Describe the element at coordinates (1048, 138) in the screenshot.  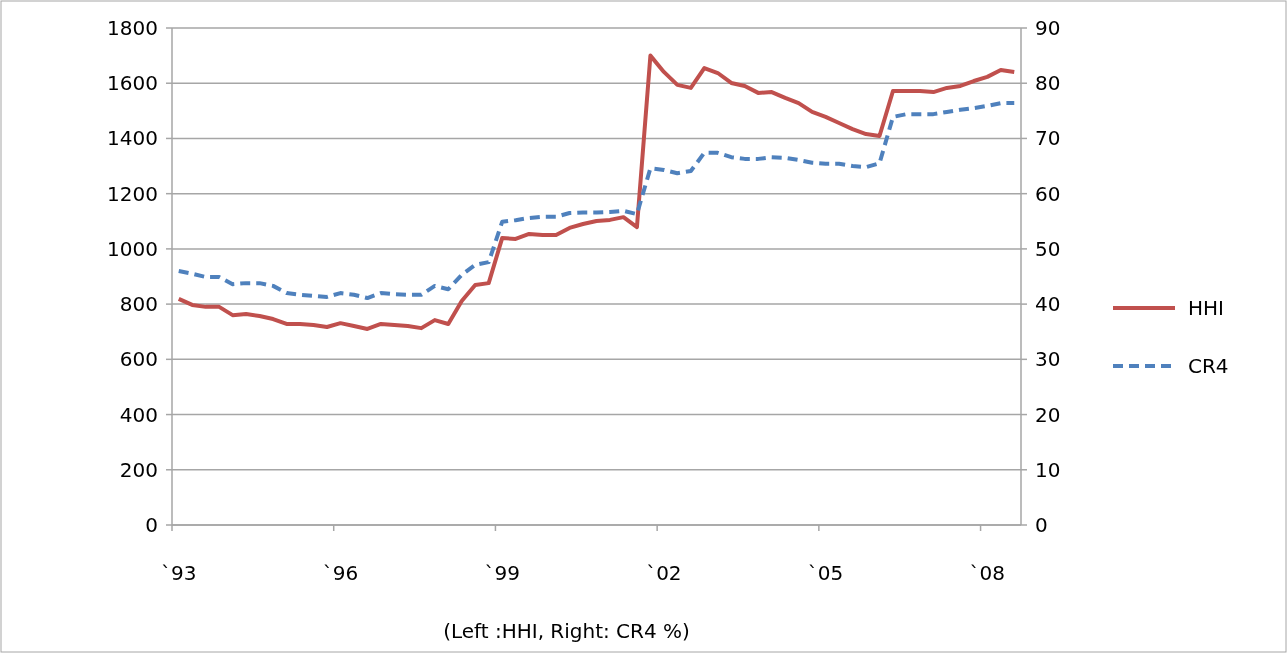
I see `y2-tick-label: 70` at that location.